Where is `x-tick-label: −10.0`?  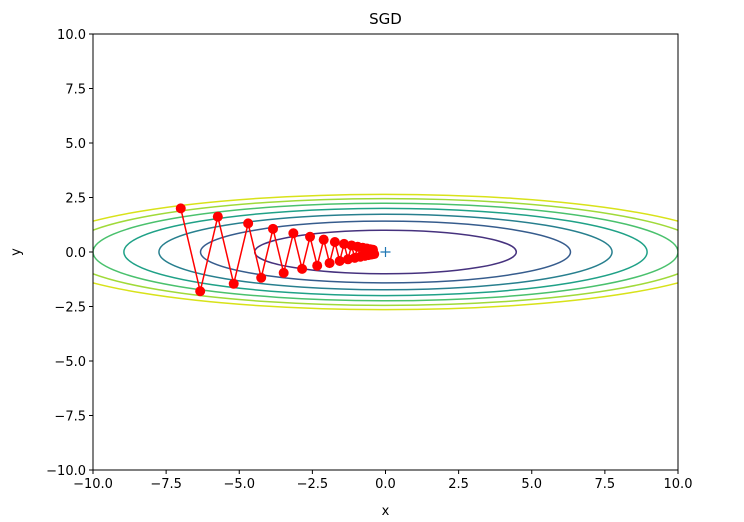
x-tick-label: −10.0 is located at coordinates (93, 484).